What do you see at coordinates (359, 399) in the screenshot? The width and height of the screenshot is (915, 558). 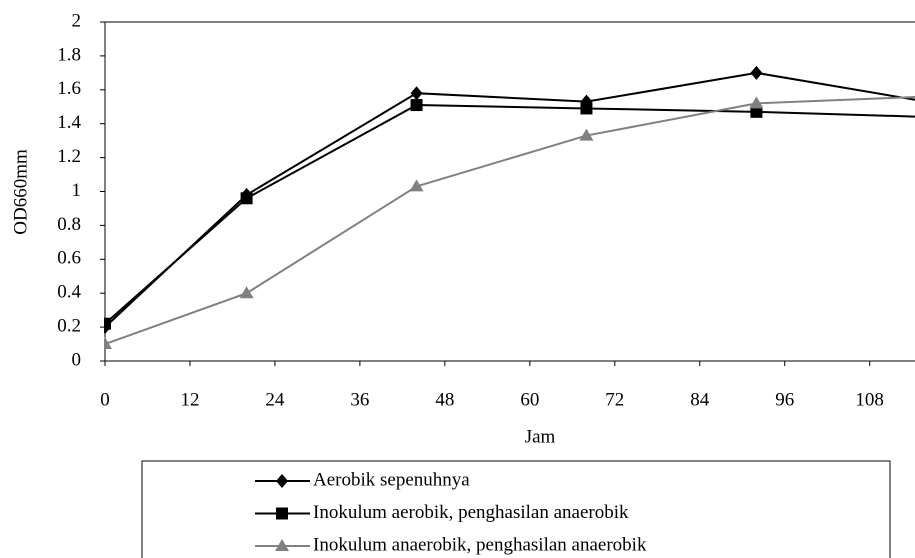 I see `x-tick-label: 36` at bounding box center [359, 399].